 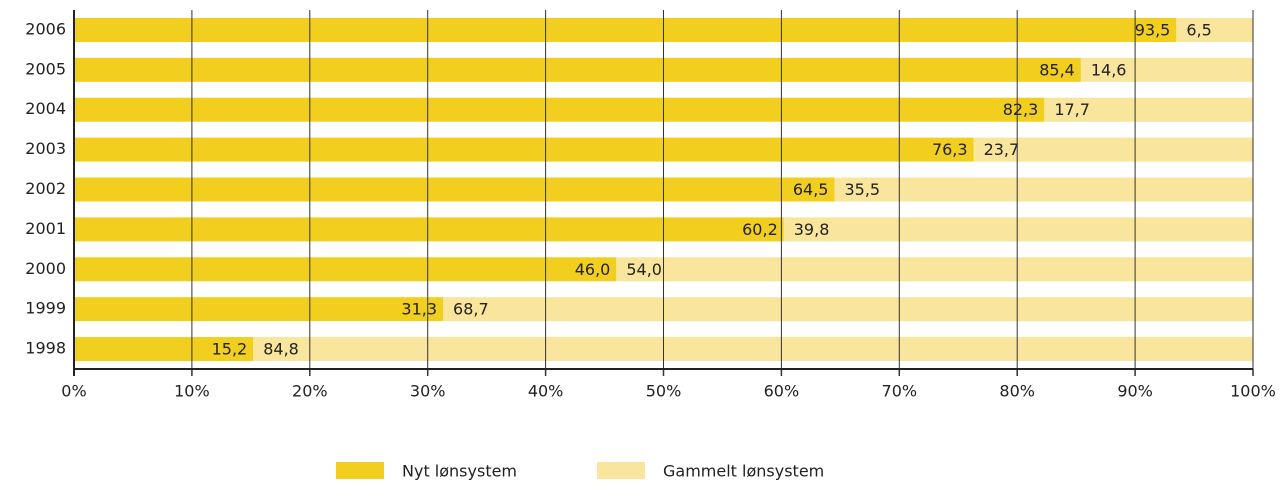 I want to click on value-label: 31,3, so click(x=419, y=309).